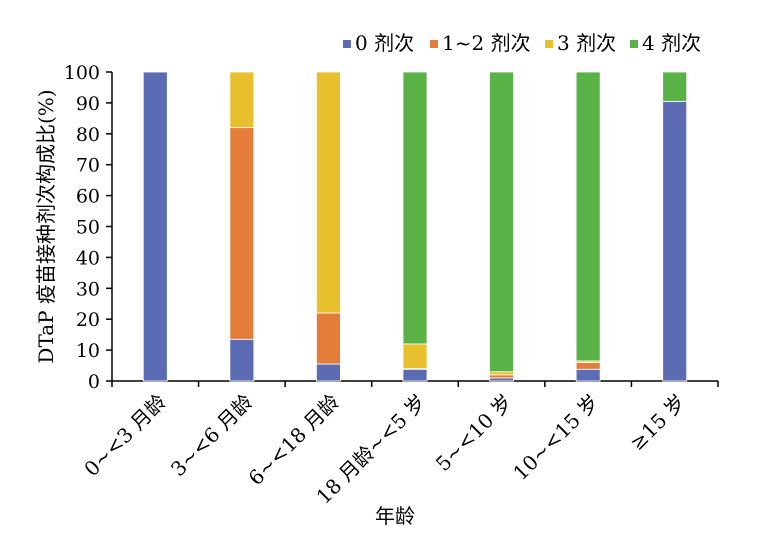 The height and width of the screenshot is (538, 758). What do you see at coordinates (88, 104) in the screenshot?
I see `y-tick-label: 90` at bounding box center [88, 104].